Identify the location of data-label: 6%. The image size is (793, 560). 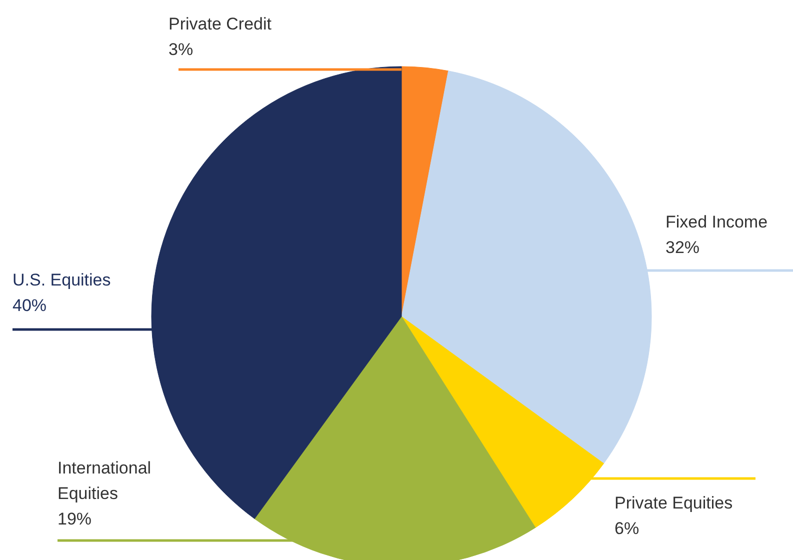
(627, 528).